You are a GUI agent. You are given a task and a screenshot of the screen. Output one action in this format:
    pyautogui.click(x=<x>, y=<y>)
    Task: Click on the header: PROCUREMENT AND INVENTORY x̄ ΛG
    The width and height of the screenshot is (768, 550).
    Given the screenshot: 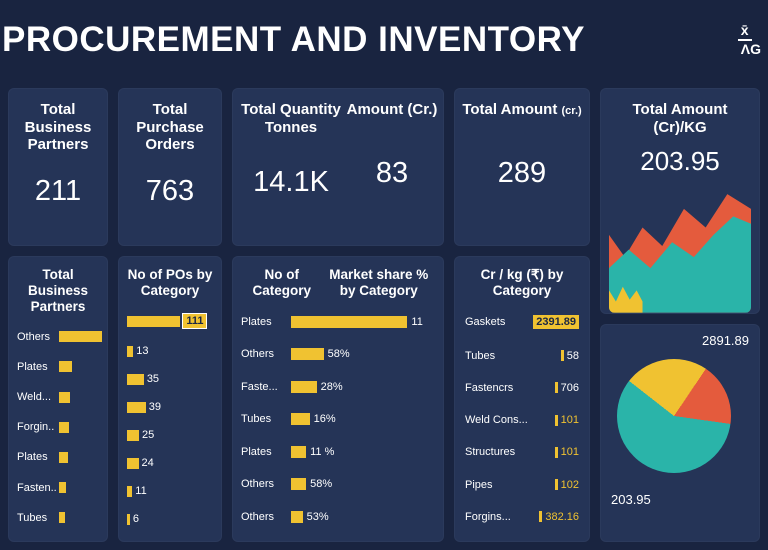 What is the action you would take?
    pyautogui.click(x=384, y=40)
    